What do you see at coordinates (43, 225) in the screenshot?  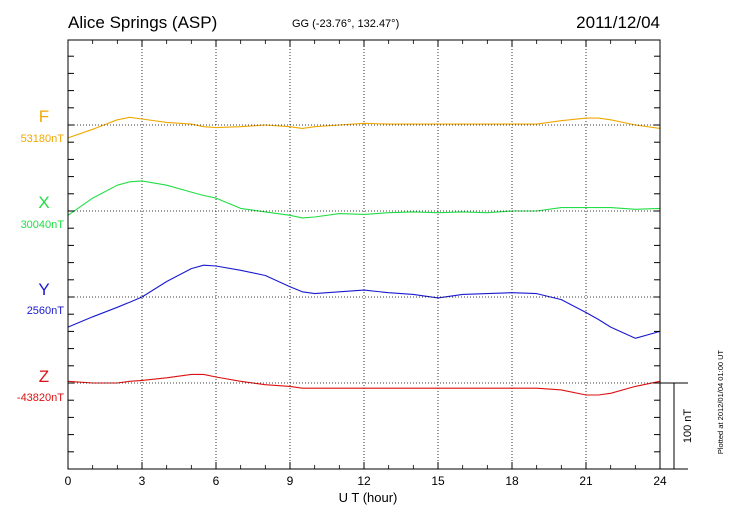 I see `series-x-baseline-value: 30040nT` at bounding box center [43, 225].